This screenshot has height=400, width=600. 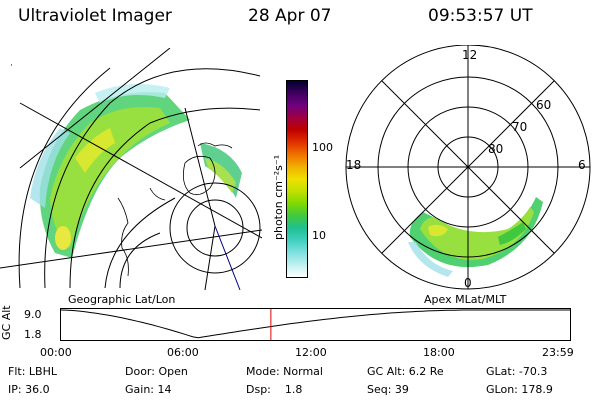 What do you see at coordinates (475, 237) in the screenshot?
I see `polar-aurora` at bounding box center [475, 237].